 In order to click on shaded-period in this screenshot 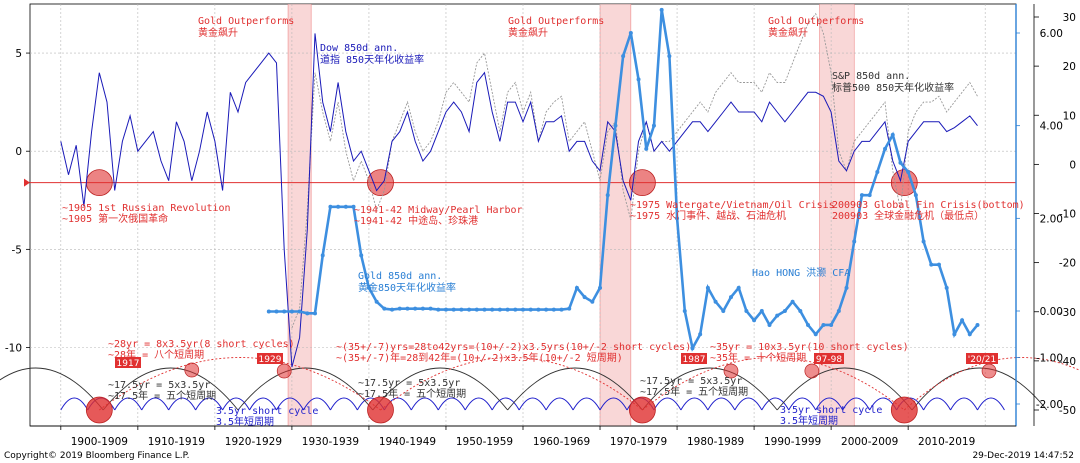, I will do `click(300, 215)`.